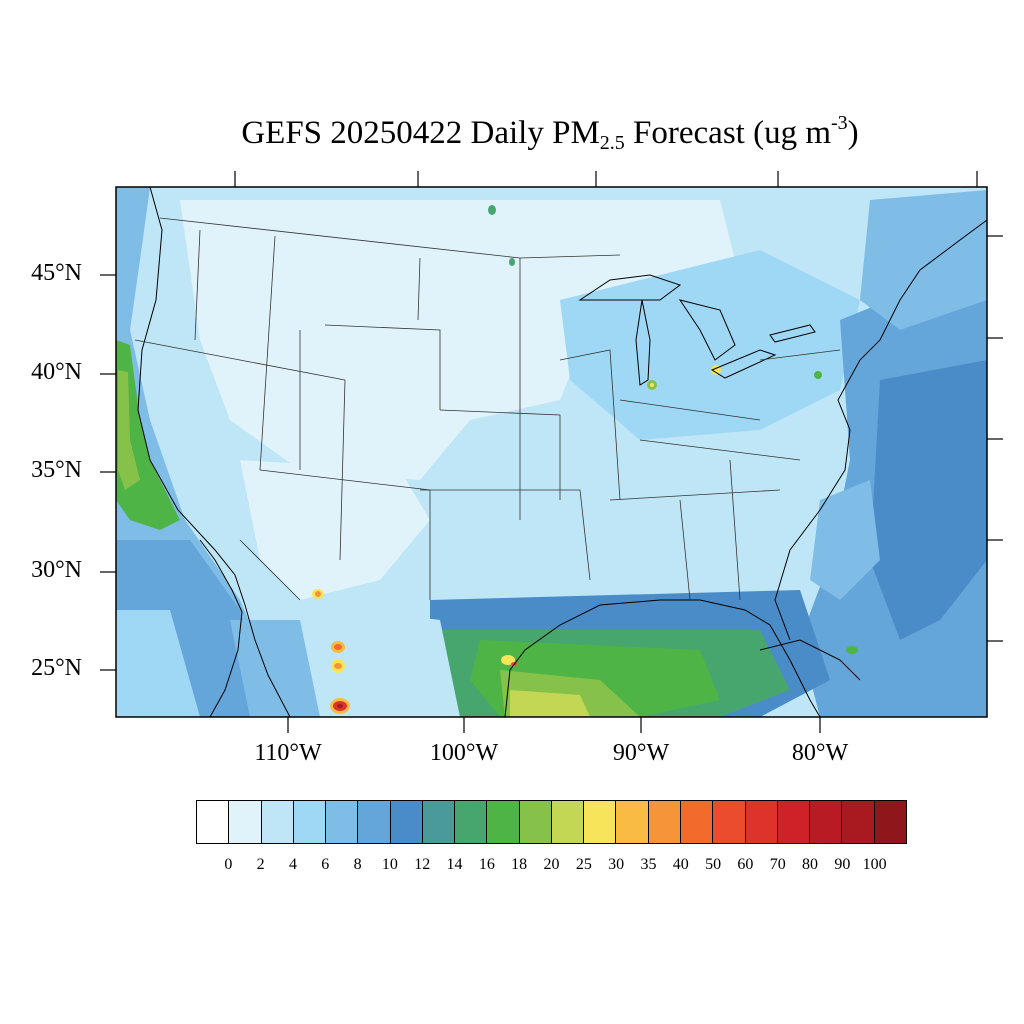 This screenshot has height=1024, width=1024. Describe the element at coordinates (710, 520) in the screenshot. I see `pm-field-southeast` at that location.